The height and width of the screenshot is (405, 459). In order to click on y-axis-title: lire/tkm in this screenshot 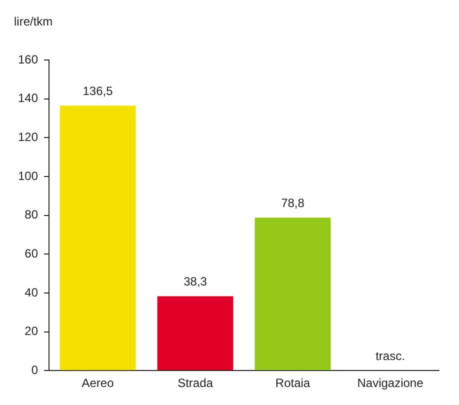, I will do `click(33, 21)`.